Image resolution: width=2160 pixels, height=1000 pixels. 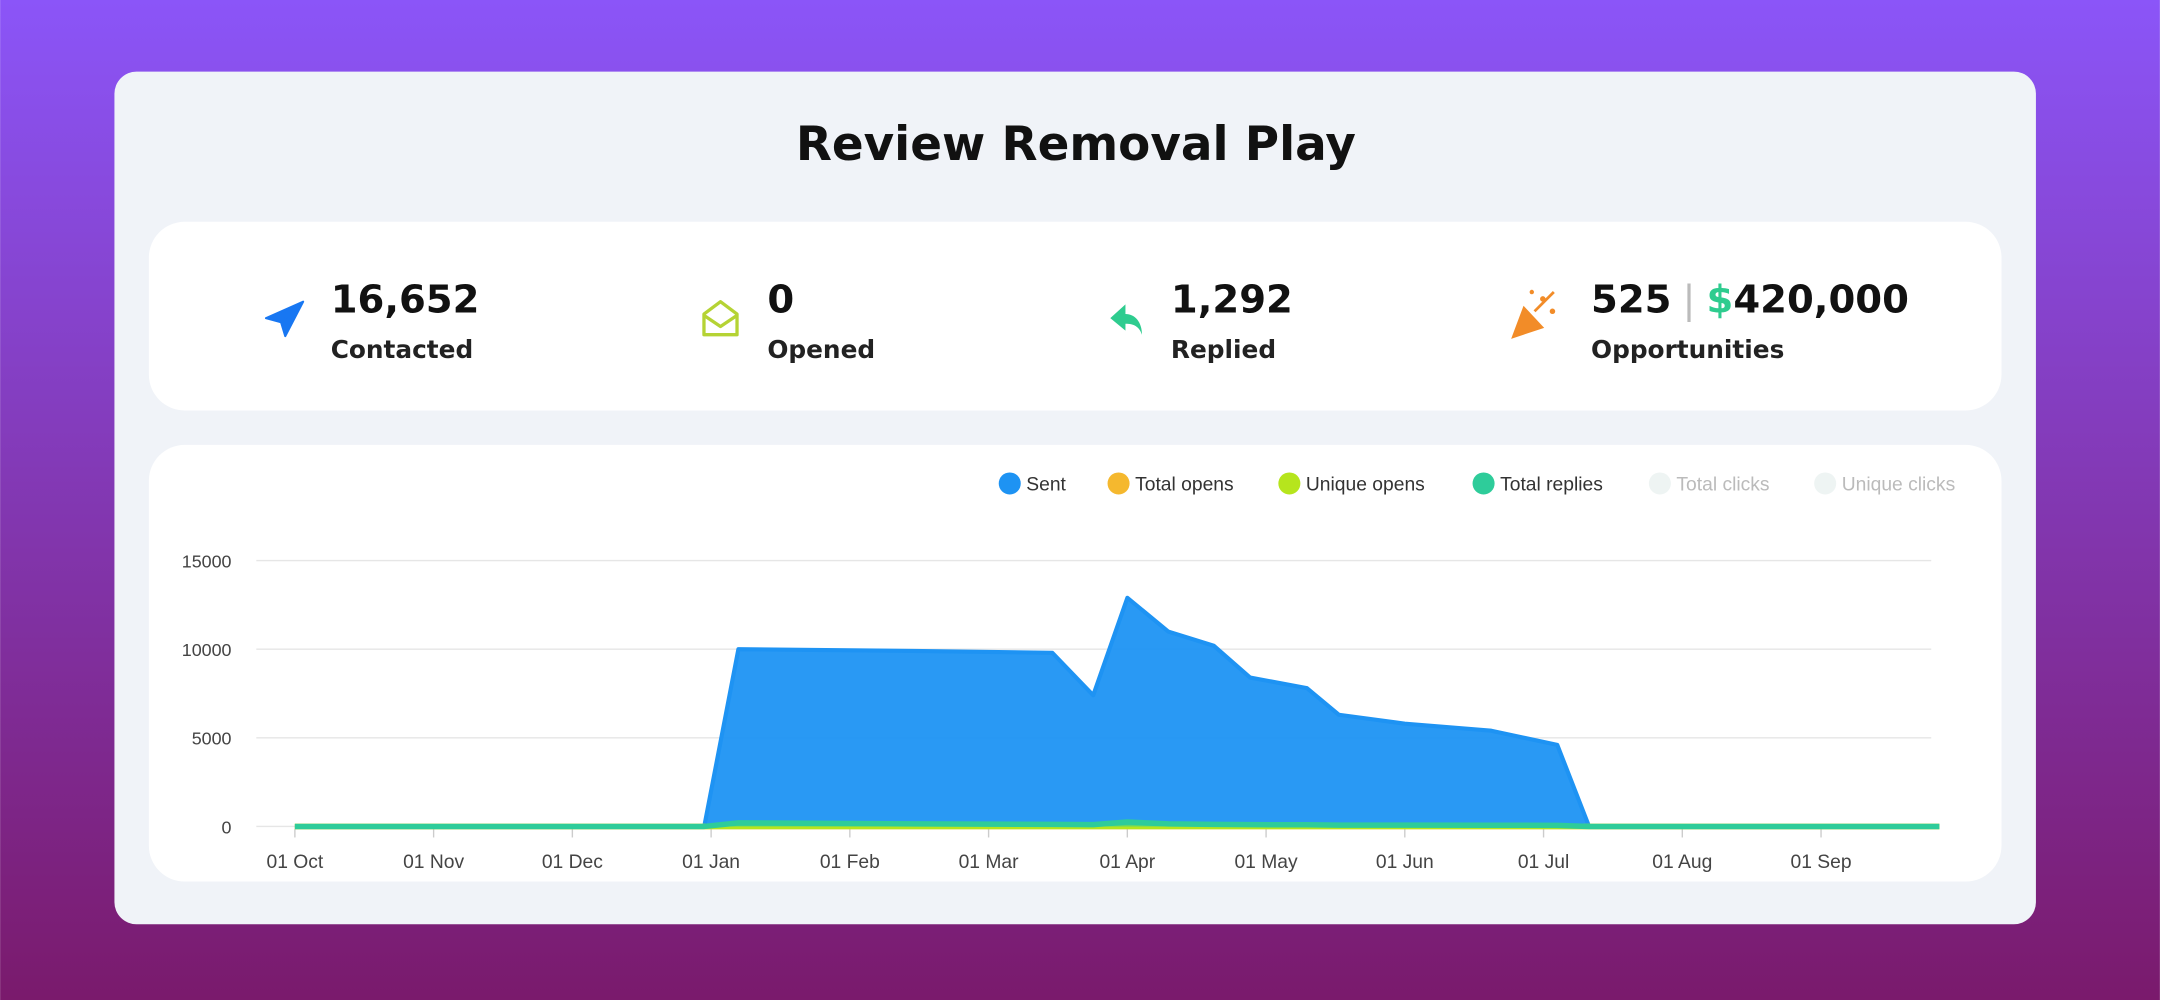 What do you see at coordinates (1533, 314) in the screenshot?
I see `icon-opportunities` at bounding box center [1533, 314].